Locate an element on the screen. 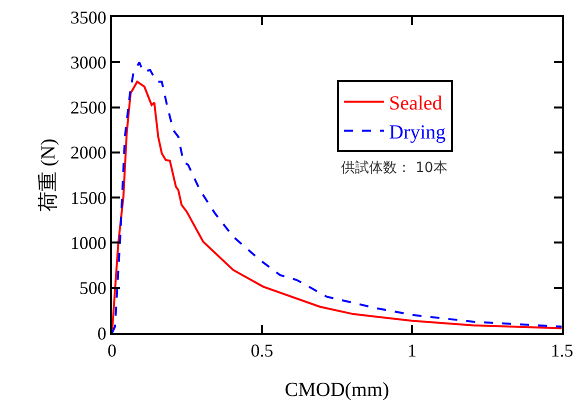  y-tick-label: 3500 is located at coordinates (88, 17).